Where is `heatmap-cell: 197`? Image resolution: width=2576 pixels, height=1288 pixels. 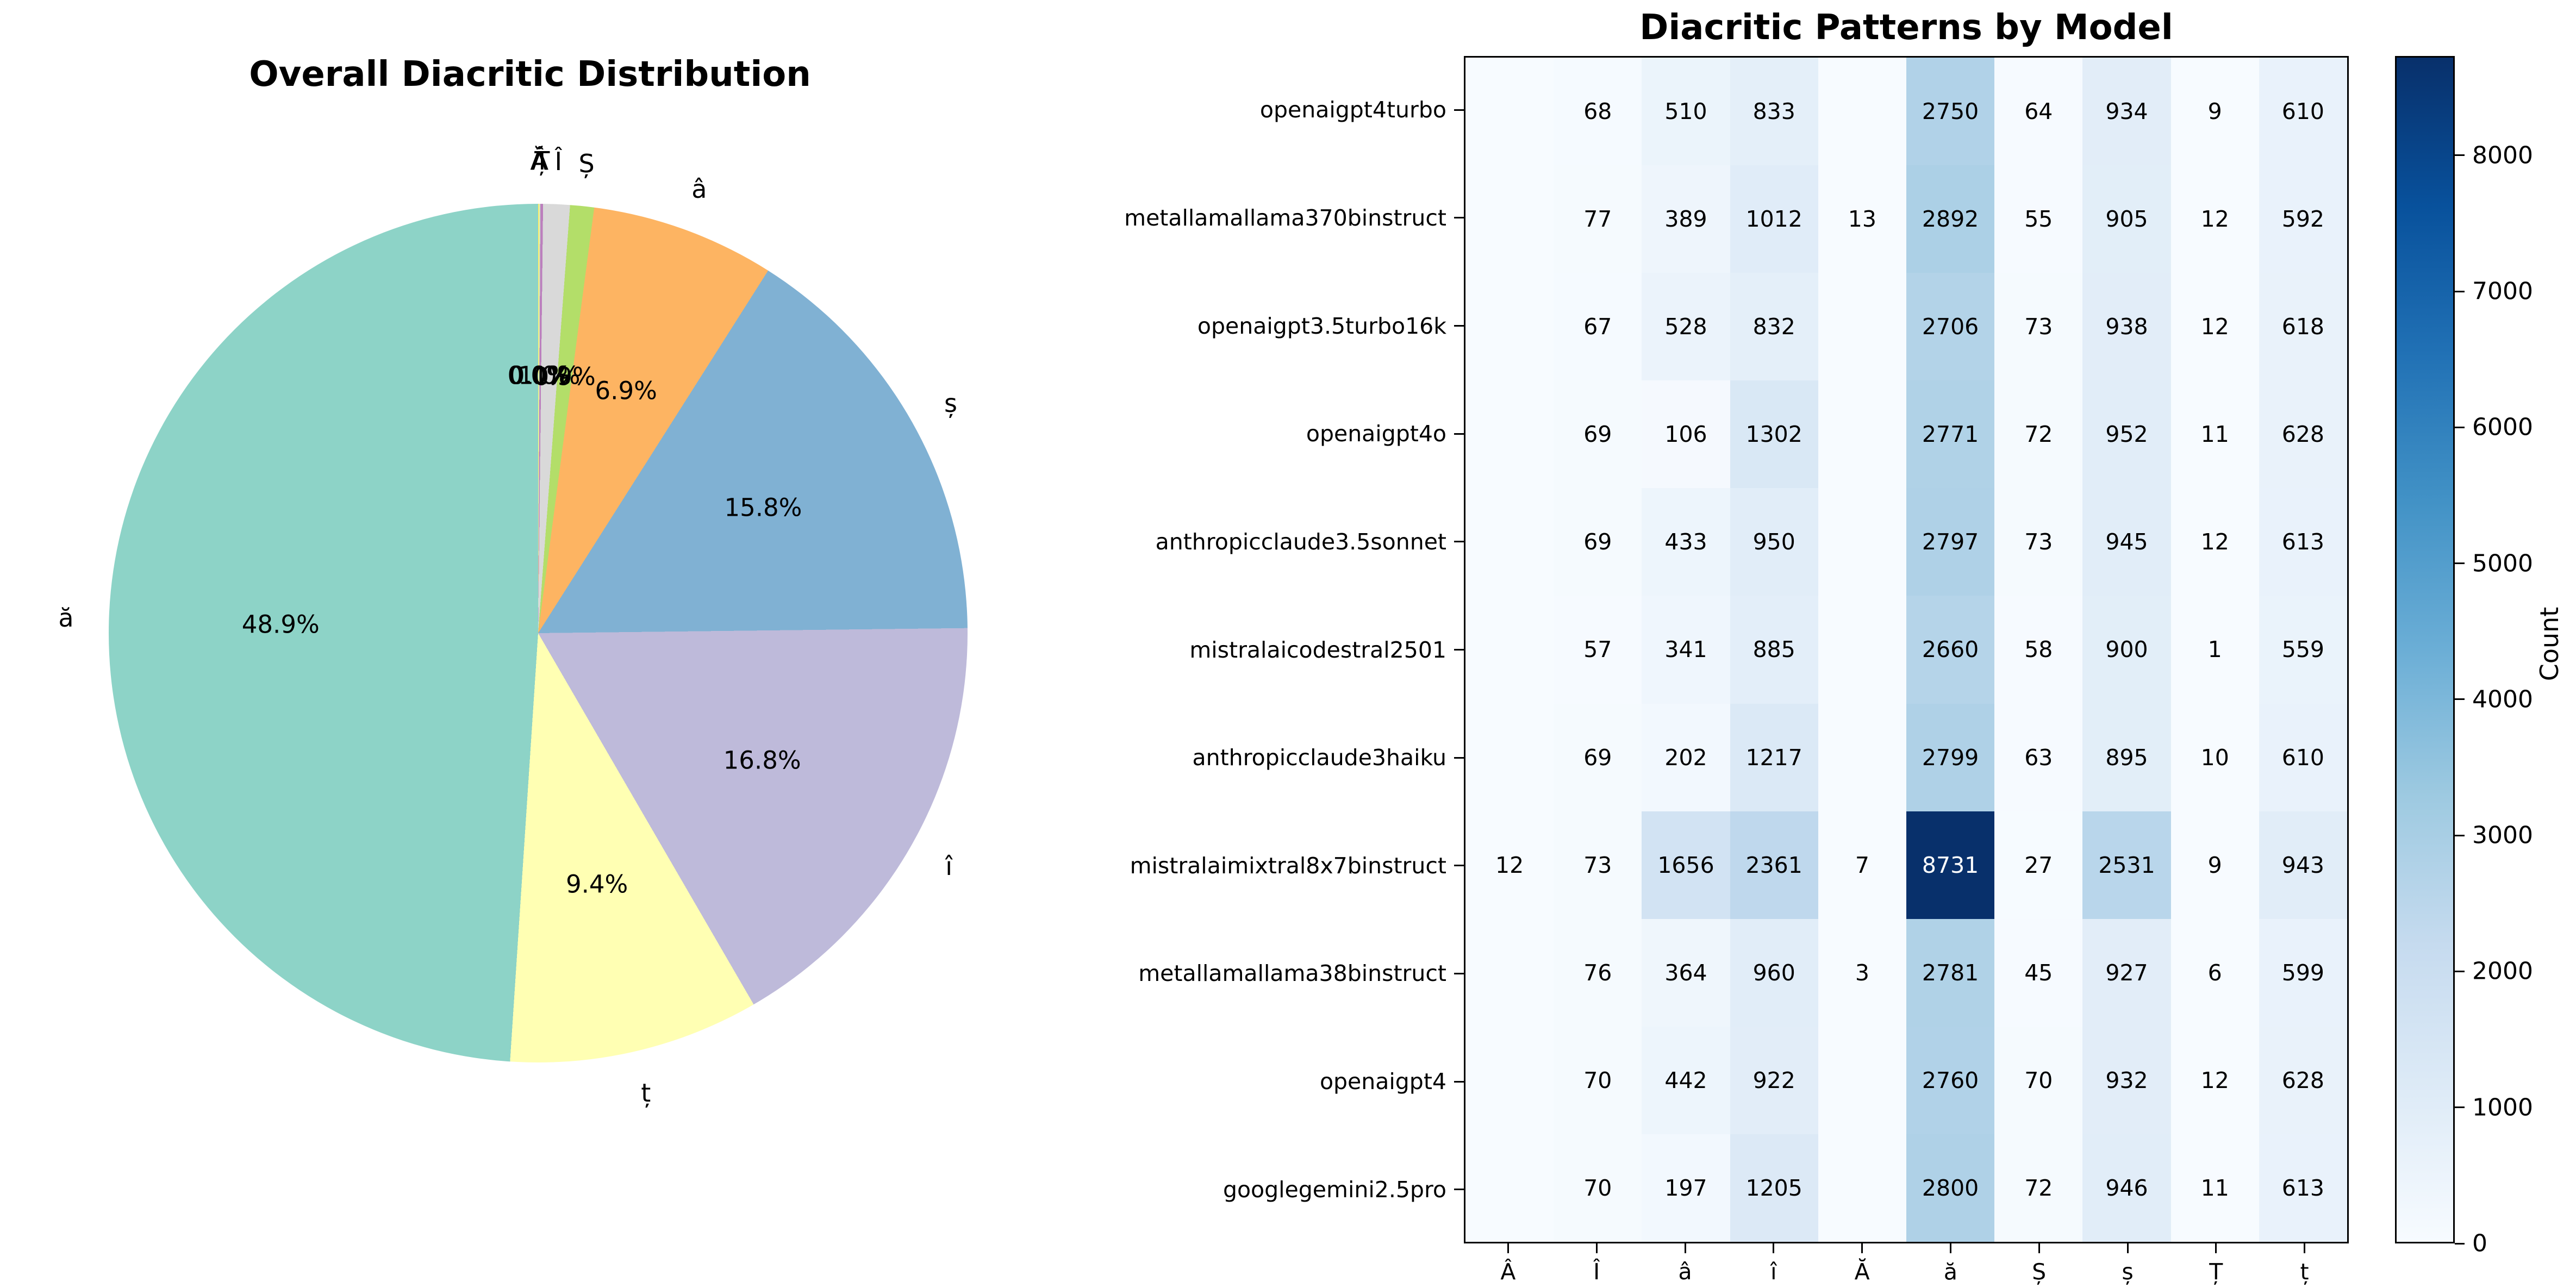
heatmap-cell: 197 is located at coordinates (1686, 1188).